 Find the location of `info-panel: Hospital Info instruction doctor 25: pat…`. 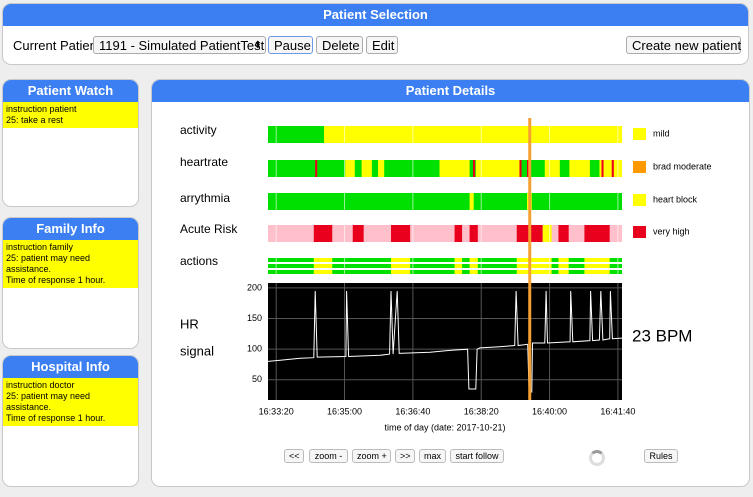

info-panel: Hospital Info instruction doctor 25: pat… is located at coordinates (70, 421).